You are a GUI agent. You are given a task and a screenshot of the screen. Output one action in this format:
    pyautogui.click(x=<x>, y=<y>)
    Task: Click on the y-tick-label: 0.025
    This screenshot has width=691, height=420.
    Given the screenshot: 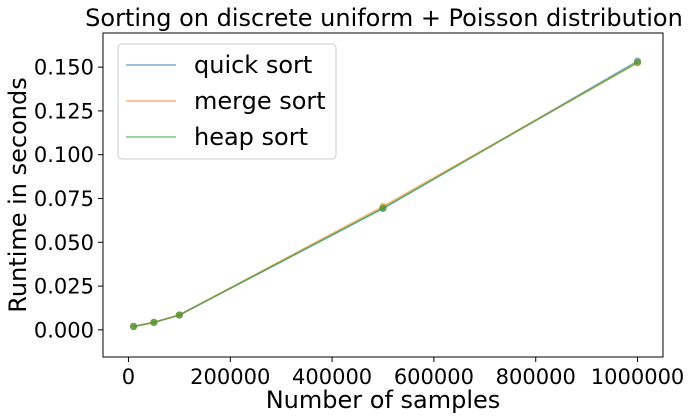 What is the action you would take?
    pyautogui.click(x=64, y=287)
    